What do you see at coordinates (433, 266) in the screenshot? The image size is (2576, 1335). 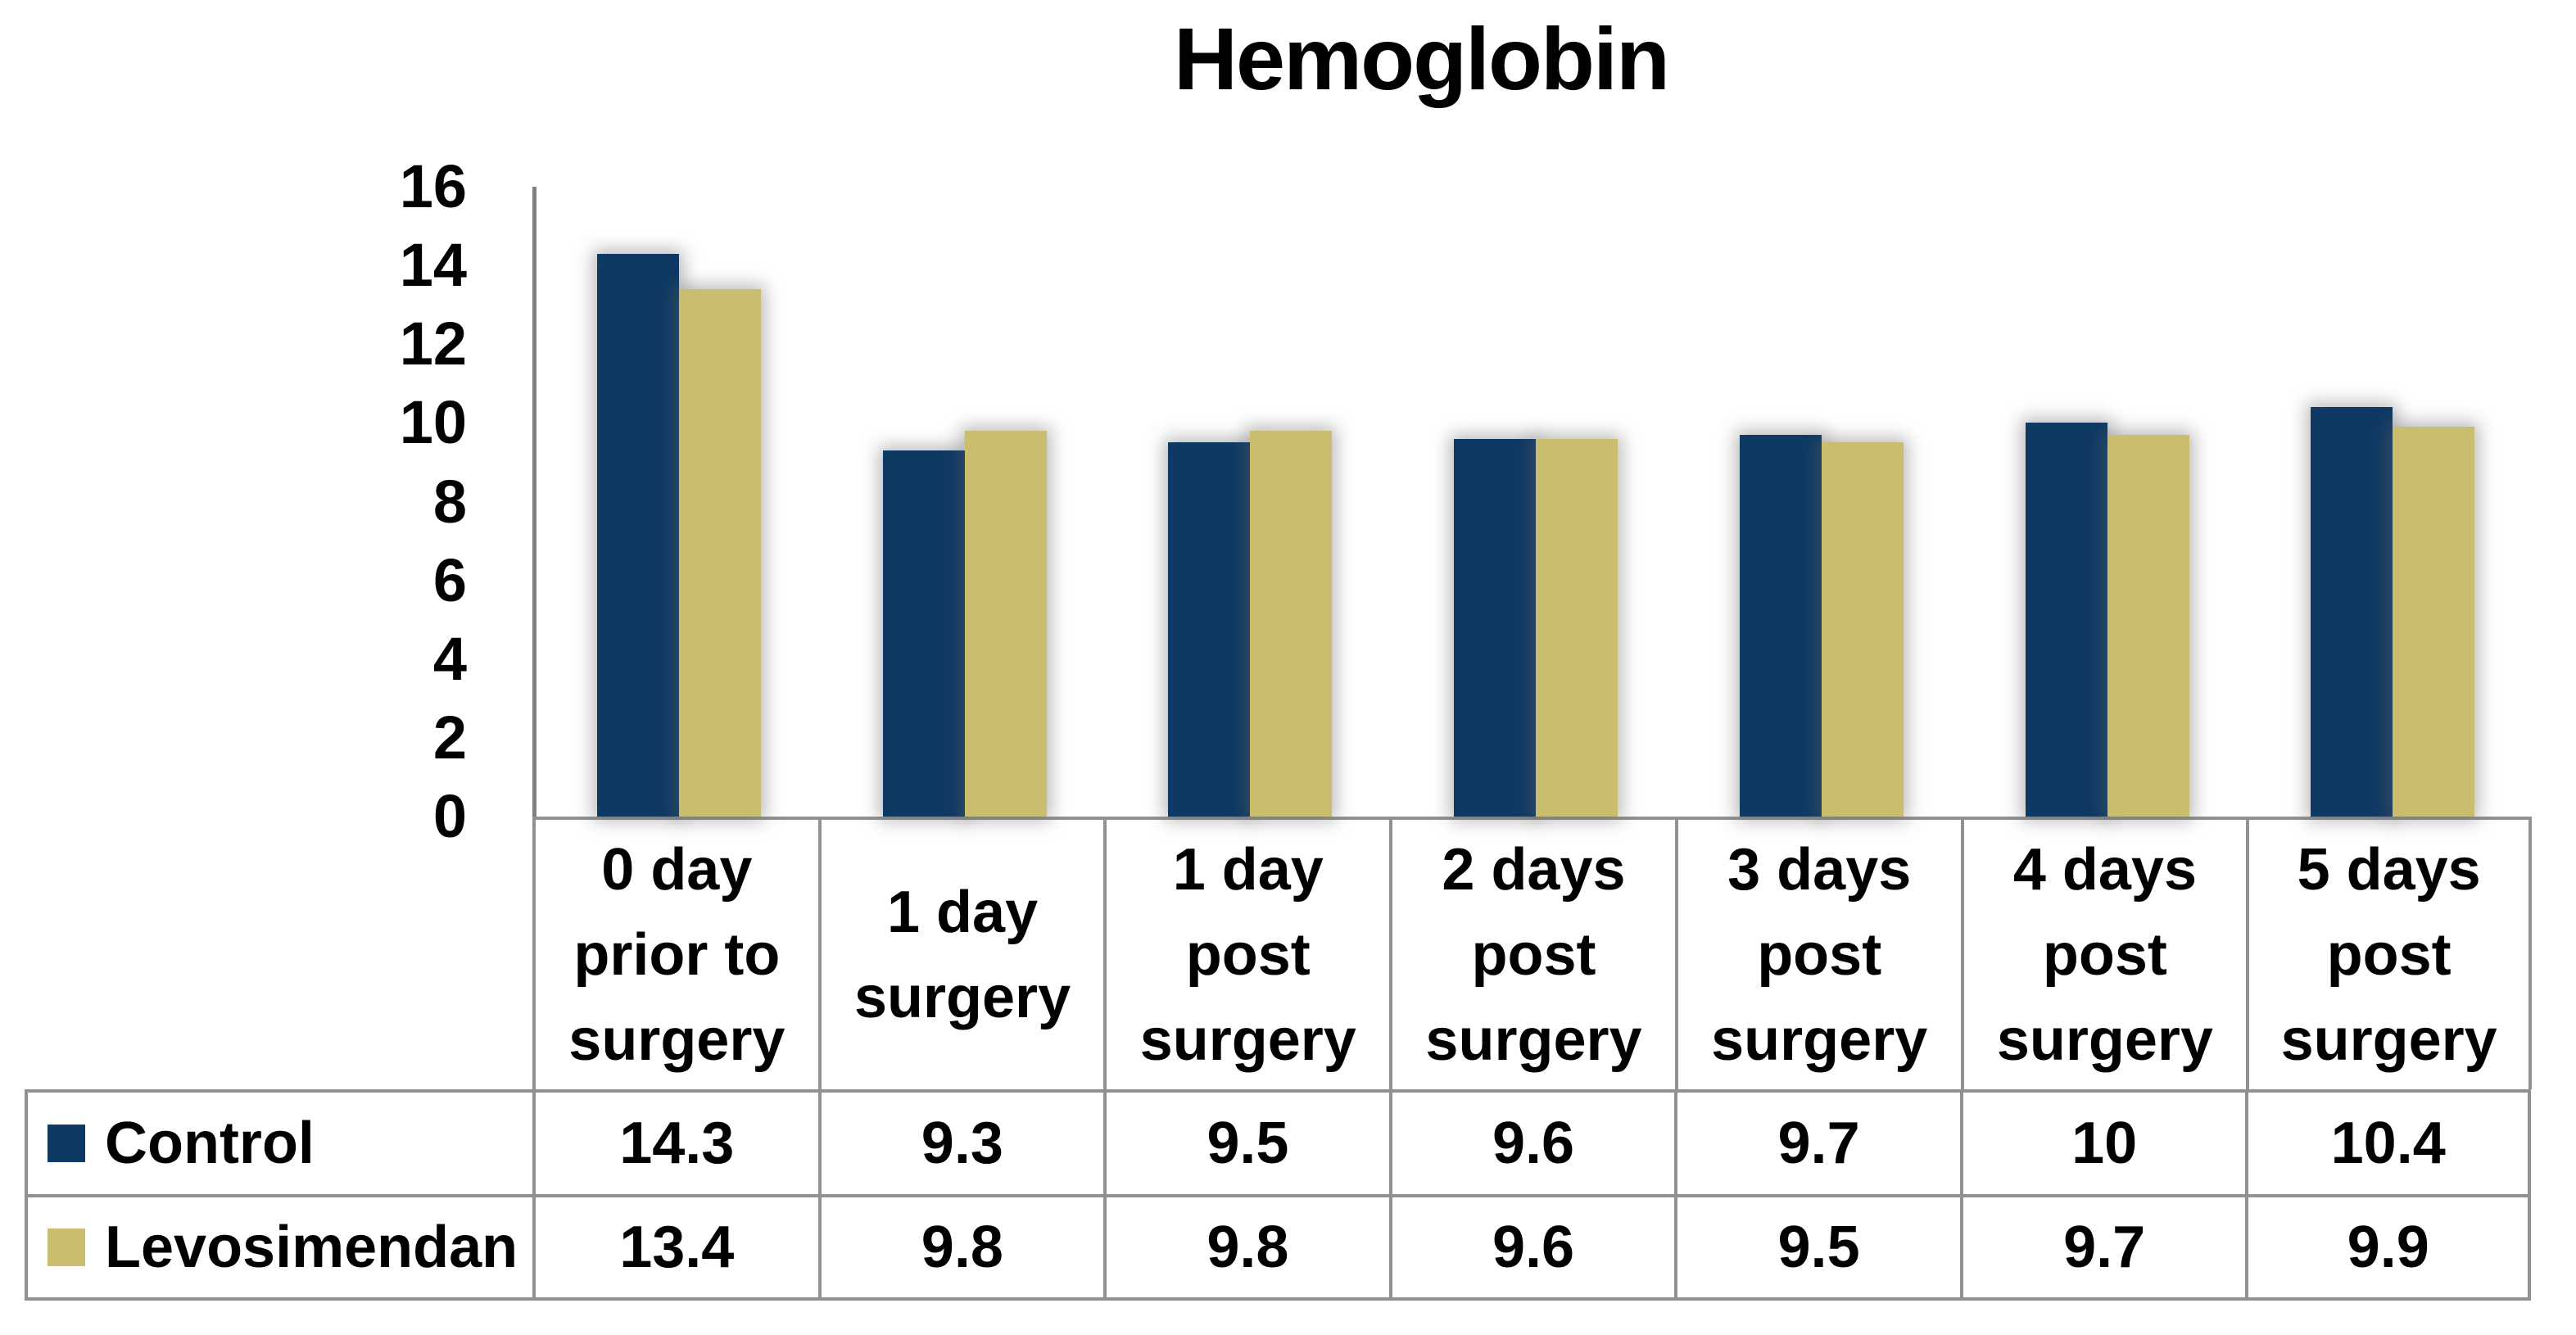 I see `y-axis-label: 14` at bounding box center [433, 266].